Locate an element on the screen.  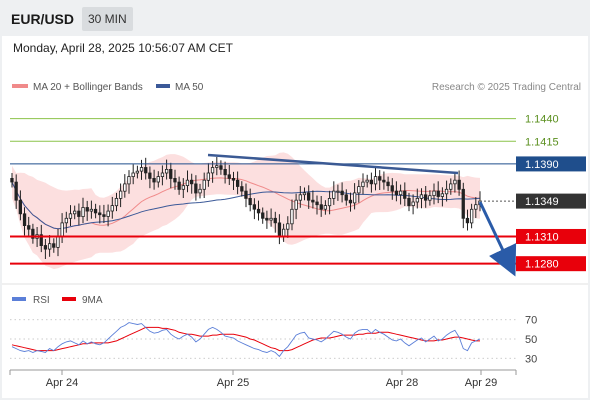
current-price-tag is located at coordinates (551, 201).